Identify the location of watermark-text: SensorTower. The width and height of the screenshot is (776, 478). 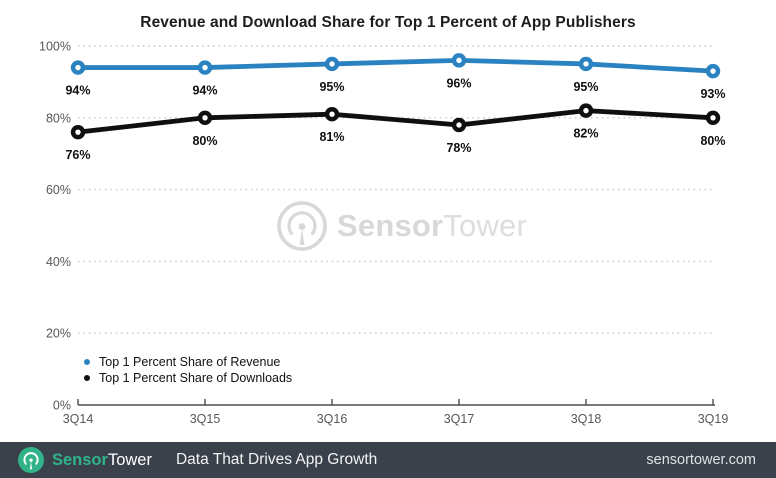
(432, 226).